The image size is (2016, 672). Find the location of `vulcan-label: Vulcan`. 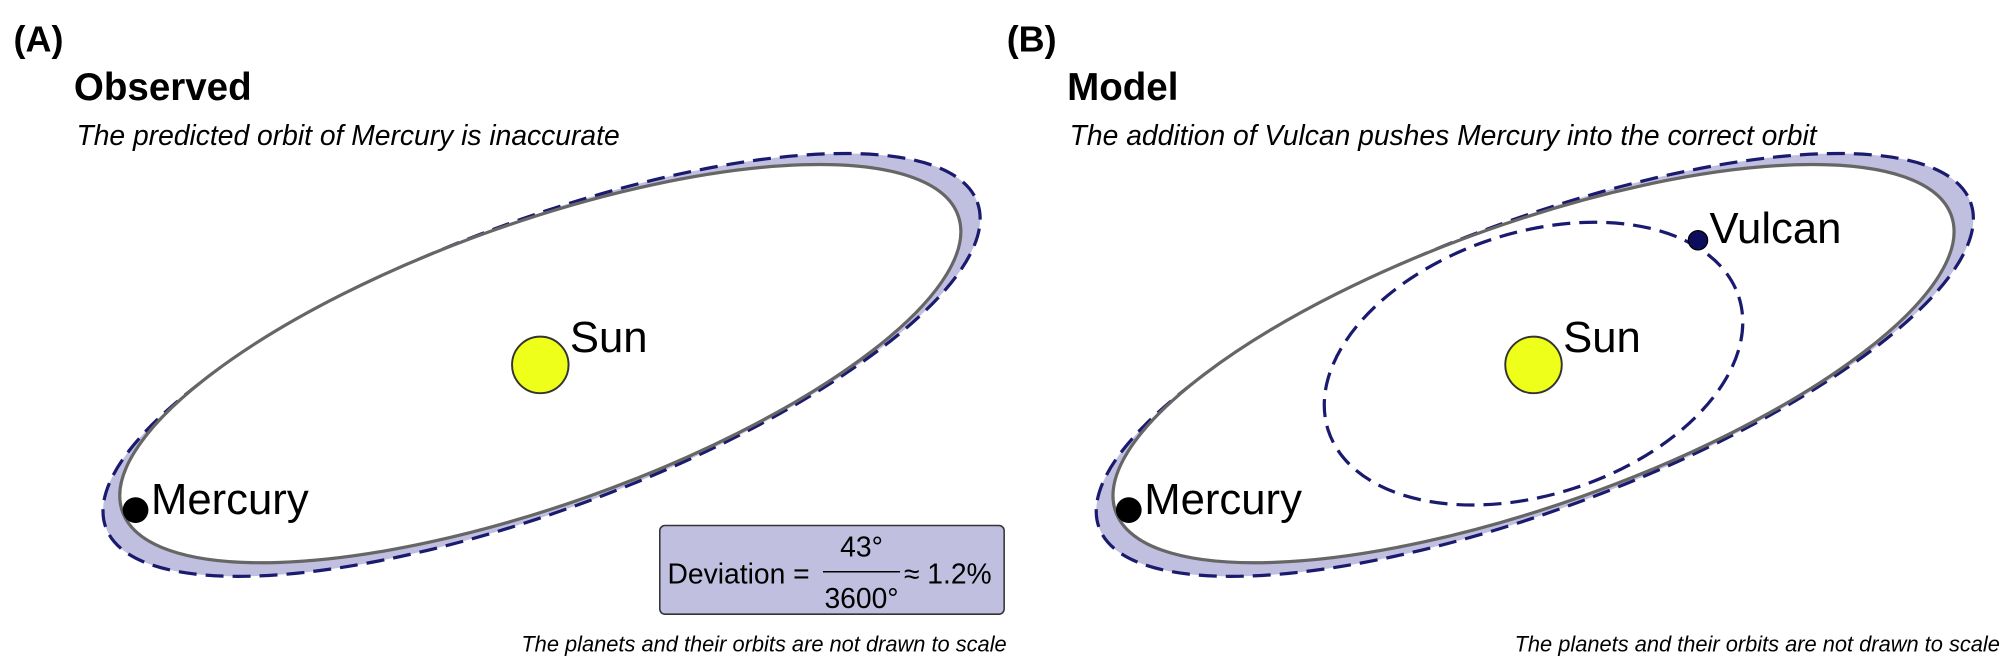

vulcan-label: Vulcan is located at coordinates (1776, 228).